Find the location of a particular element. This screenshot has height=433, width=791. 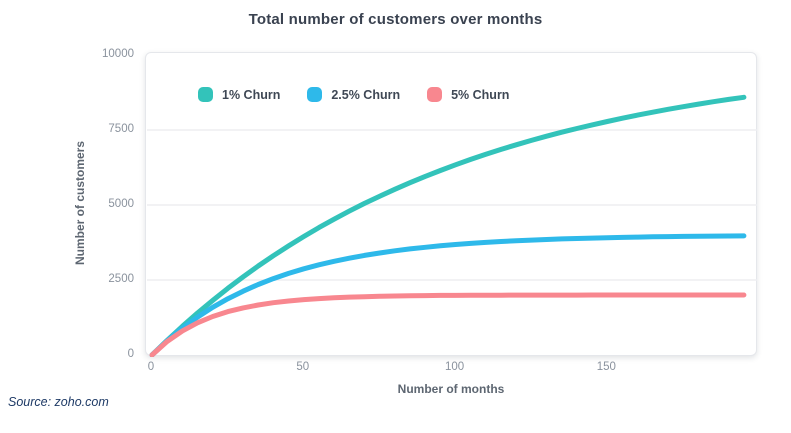

x-tick-label: 100 is located at coordinates (454, 367).